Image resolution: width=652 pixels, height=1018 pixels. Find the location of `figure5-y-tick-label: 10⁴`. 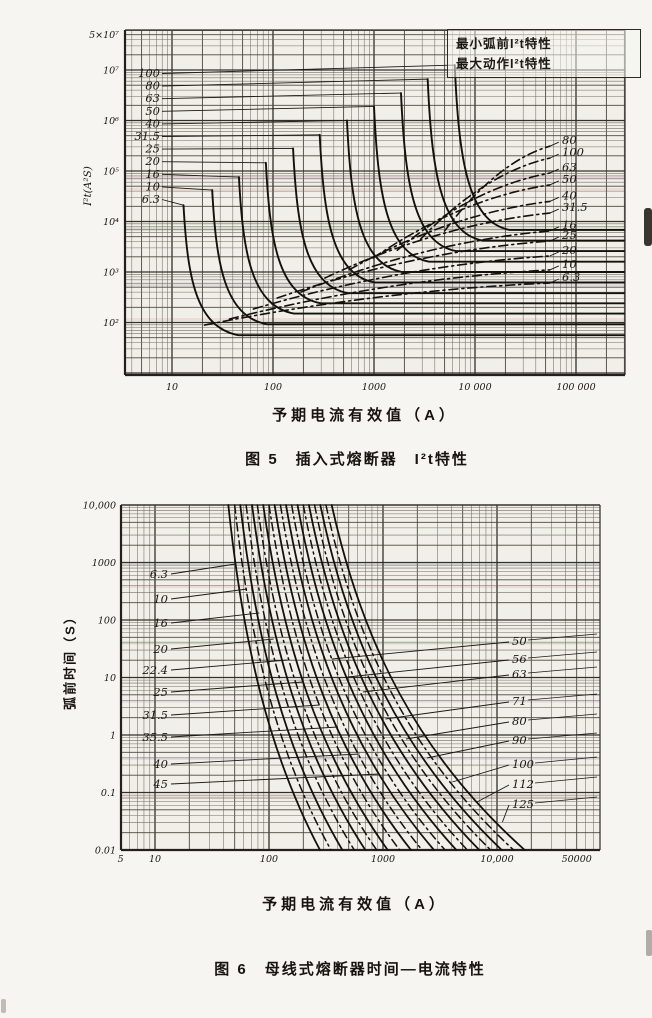

figure5-y-tick-label: 10⁴ is located at coordinates (111, 222).